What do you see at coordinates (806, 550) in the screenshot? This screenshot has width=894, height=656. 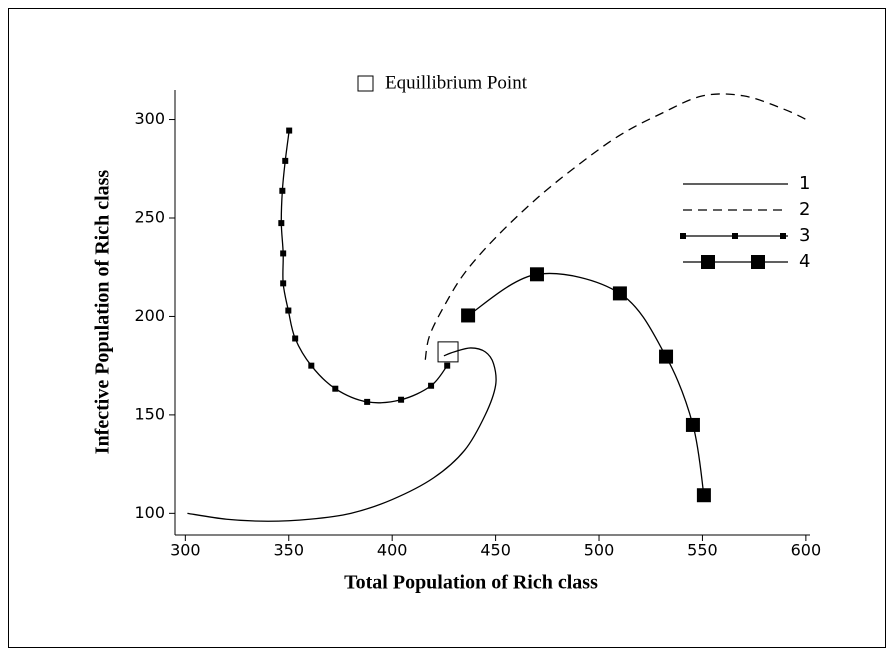 I see `x-tick-label: 600` at bounding box center [806, 550].